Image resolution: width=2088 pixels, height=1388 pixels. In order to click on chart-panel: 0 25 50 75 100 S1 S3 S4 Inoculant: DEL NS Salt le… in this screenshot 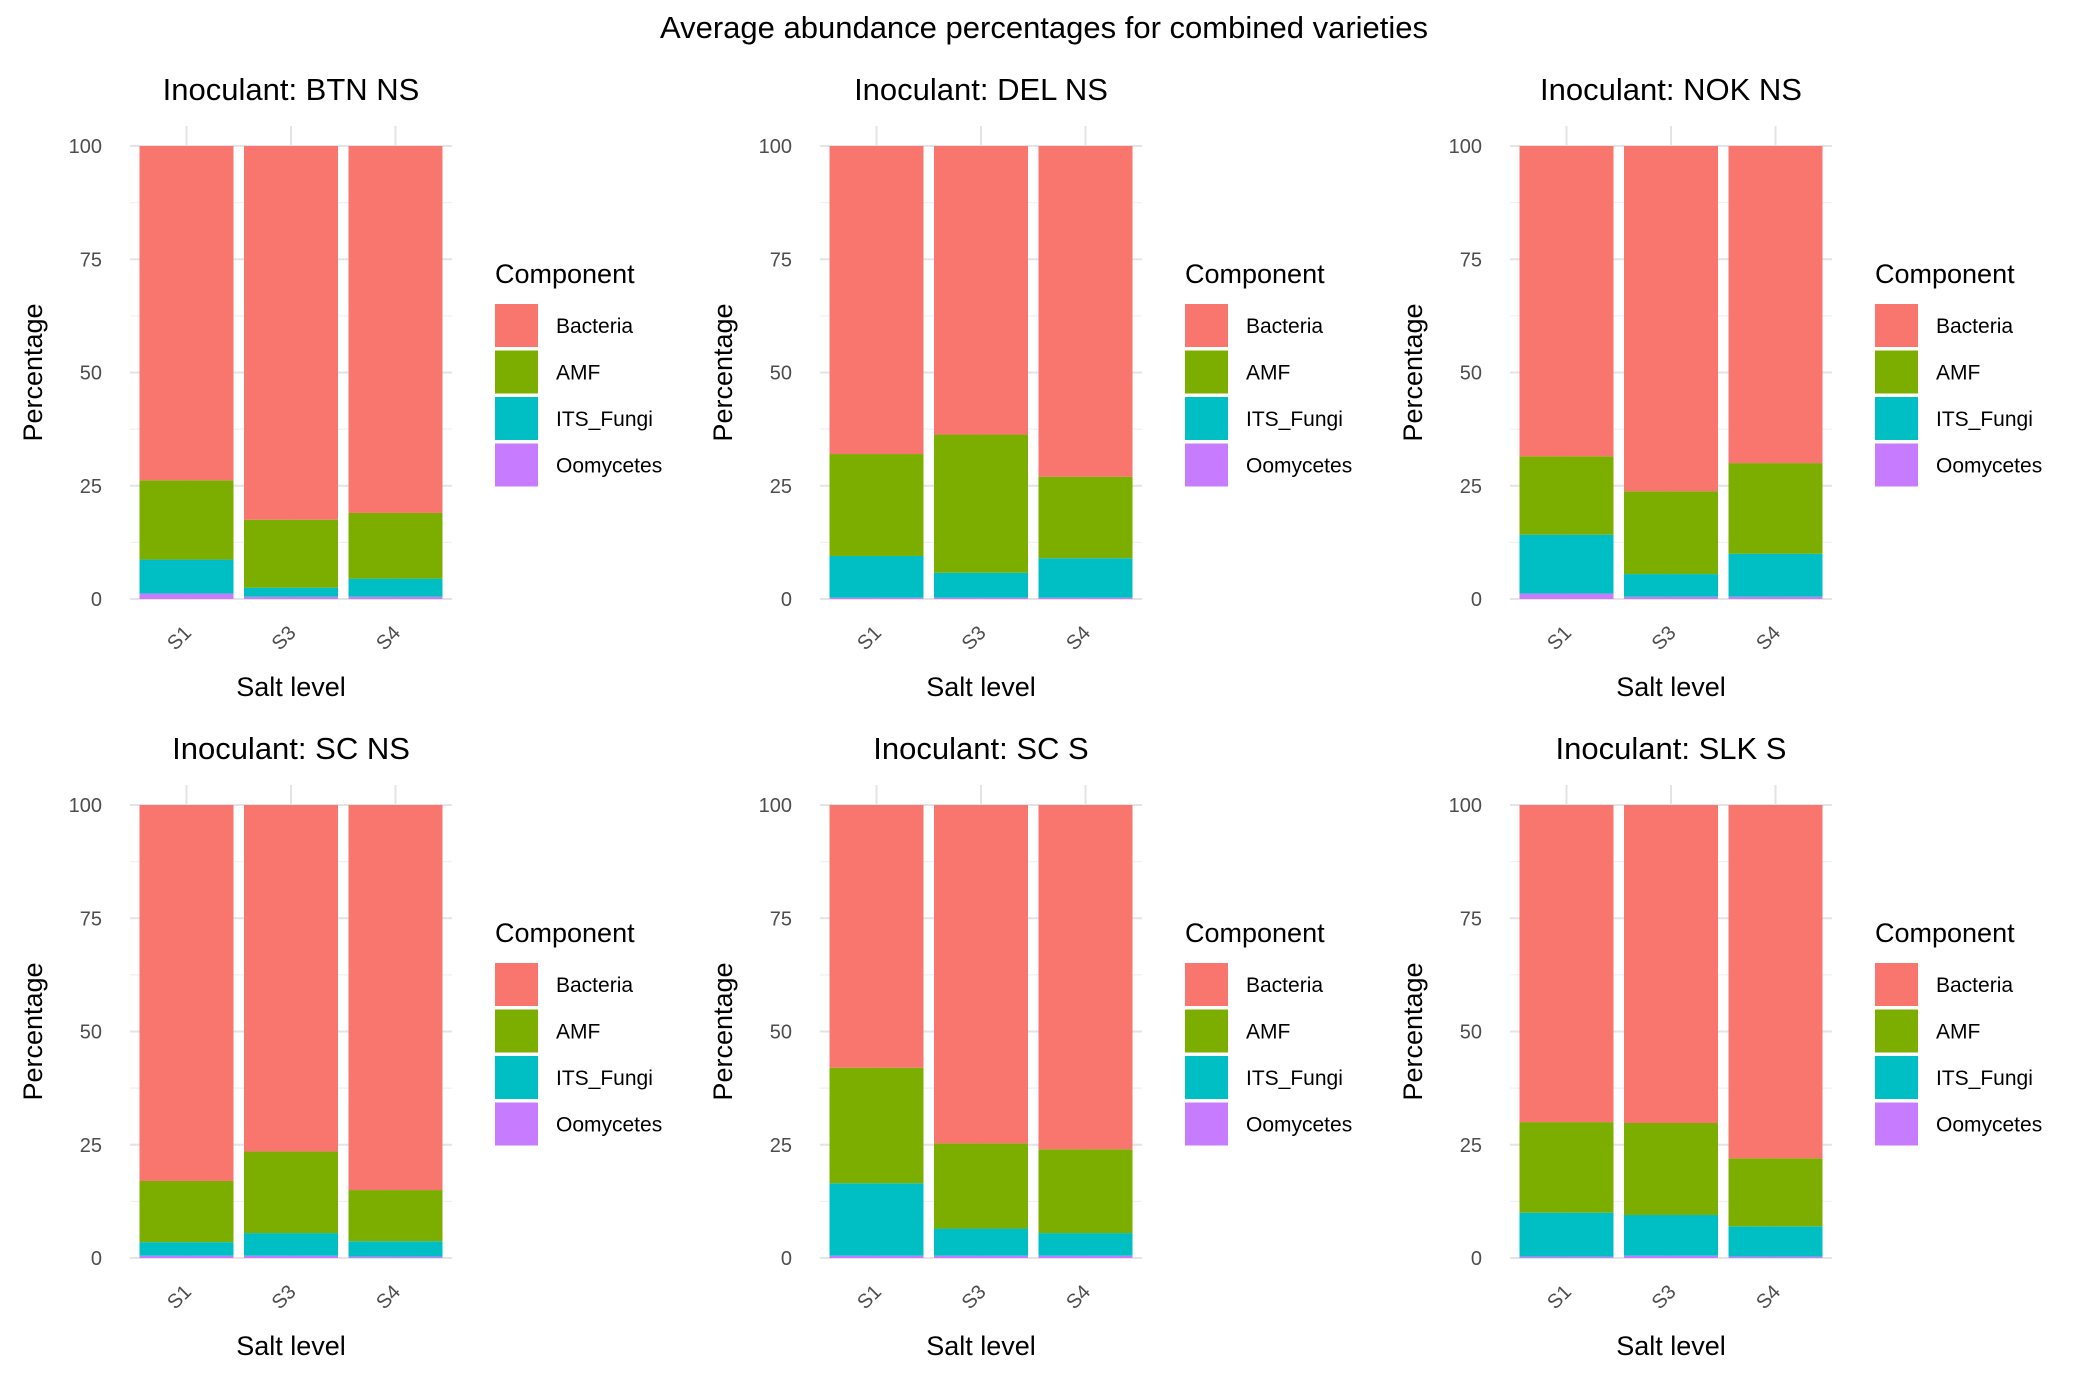, I will do `click(1030, 387)`.